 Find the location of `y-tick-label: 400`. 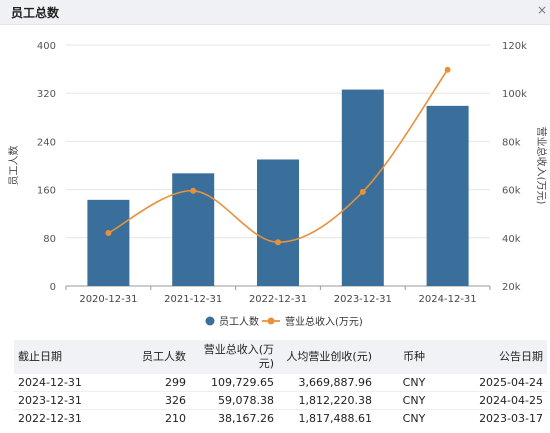

y-tick-label: 400 is located at coordinates (46, 46).